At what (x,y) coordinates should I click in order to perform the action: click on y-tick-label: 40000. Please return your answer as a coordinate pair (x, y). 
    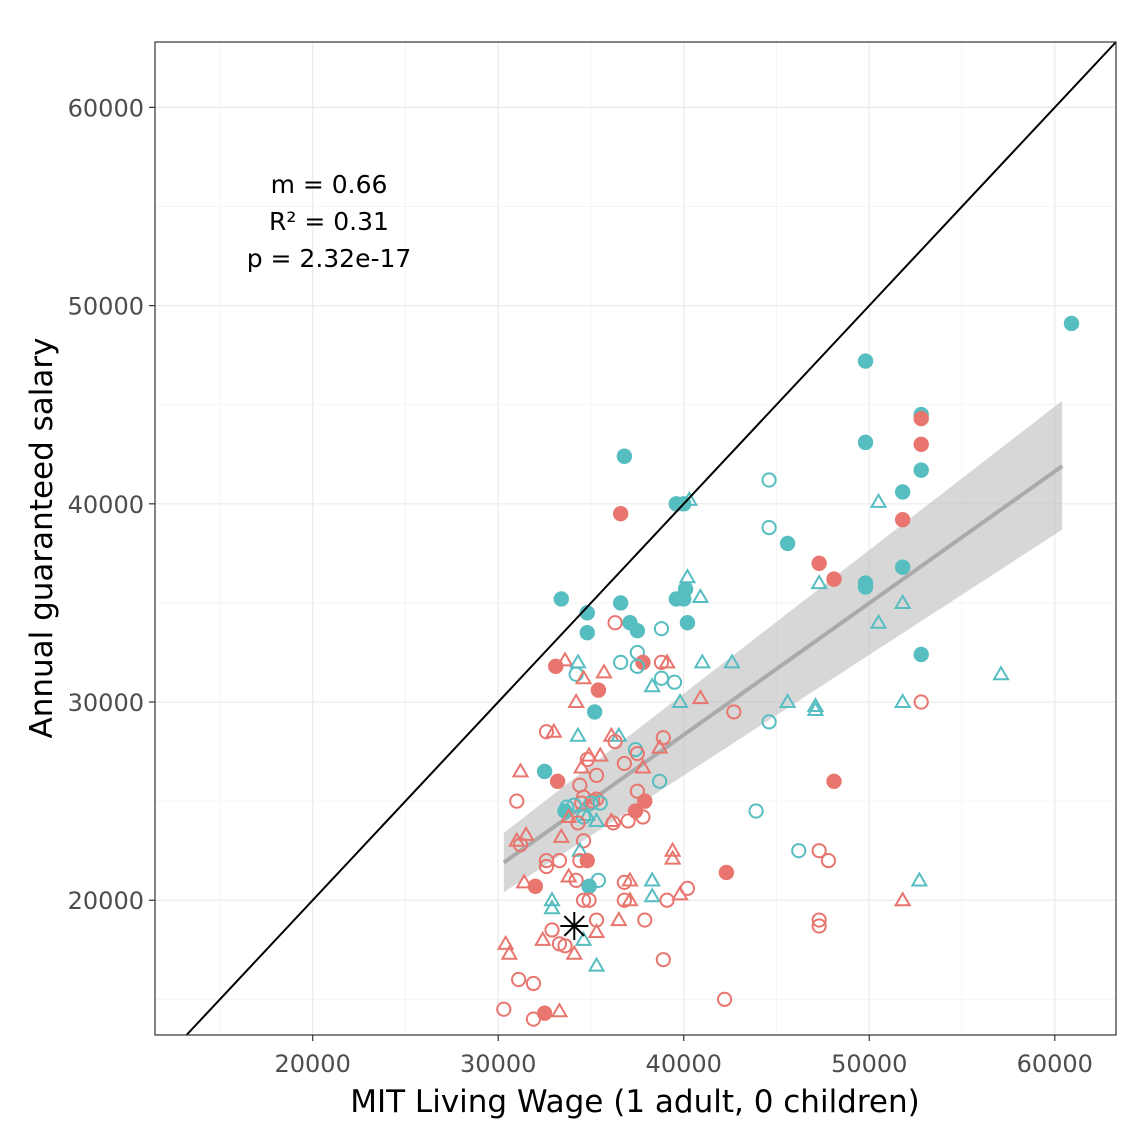
    Looking at the image, I should click on (106, 505).